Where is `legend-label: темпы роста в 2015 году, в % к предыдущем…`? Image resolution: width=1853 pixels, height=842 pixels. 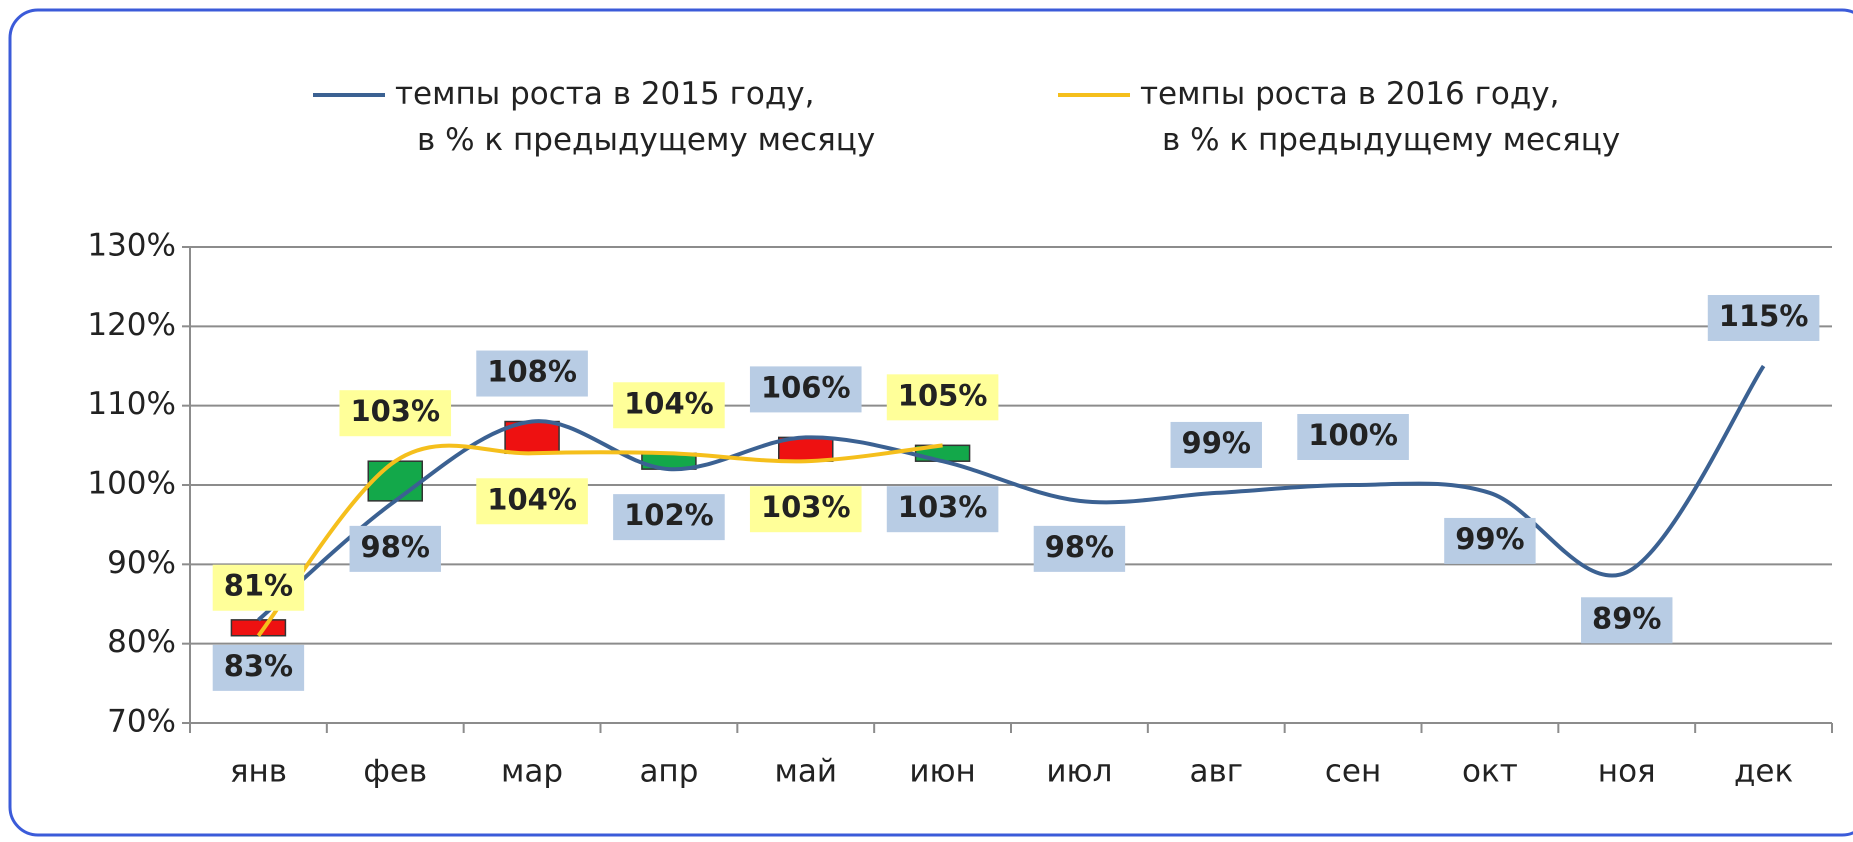 legend-label: темпы роста в 2015 году, в % к предыдущем… is located at coordinates (635, 117).